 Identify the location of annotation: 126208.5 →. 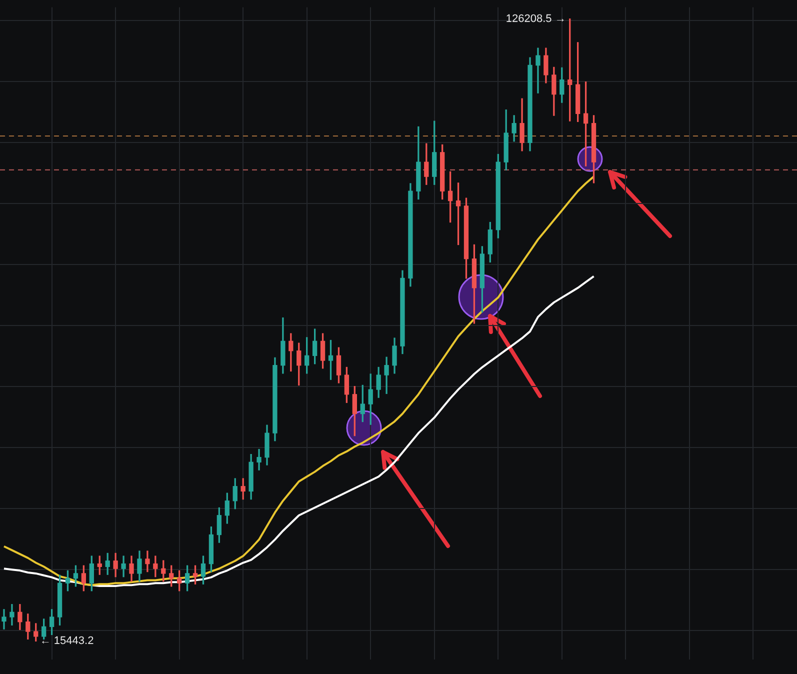
(536, 18).